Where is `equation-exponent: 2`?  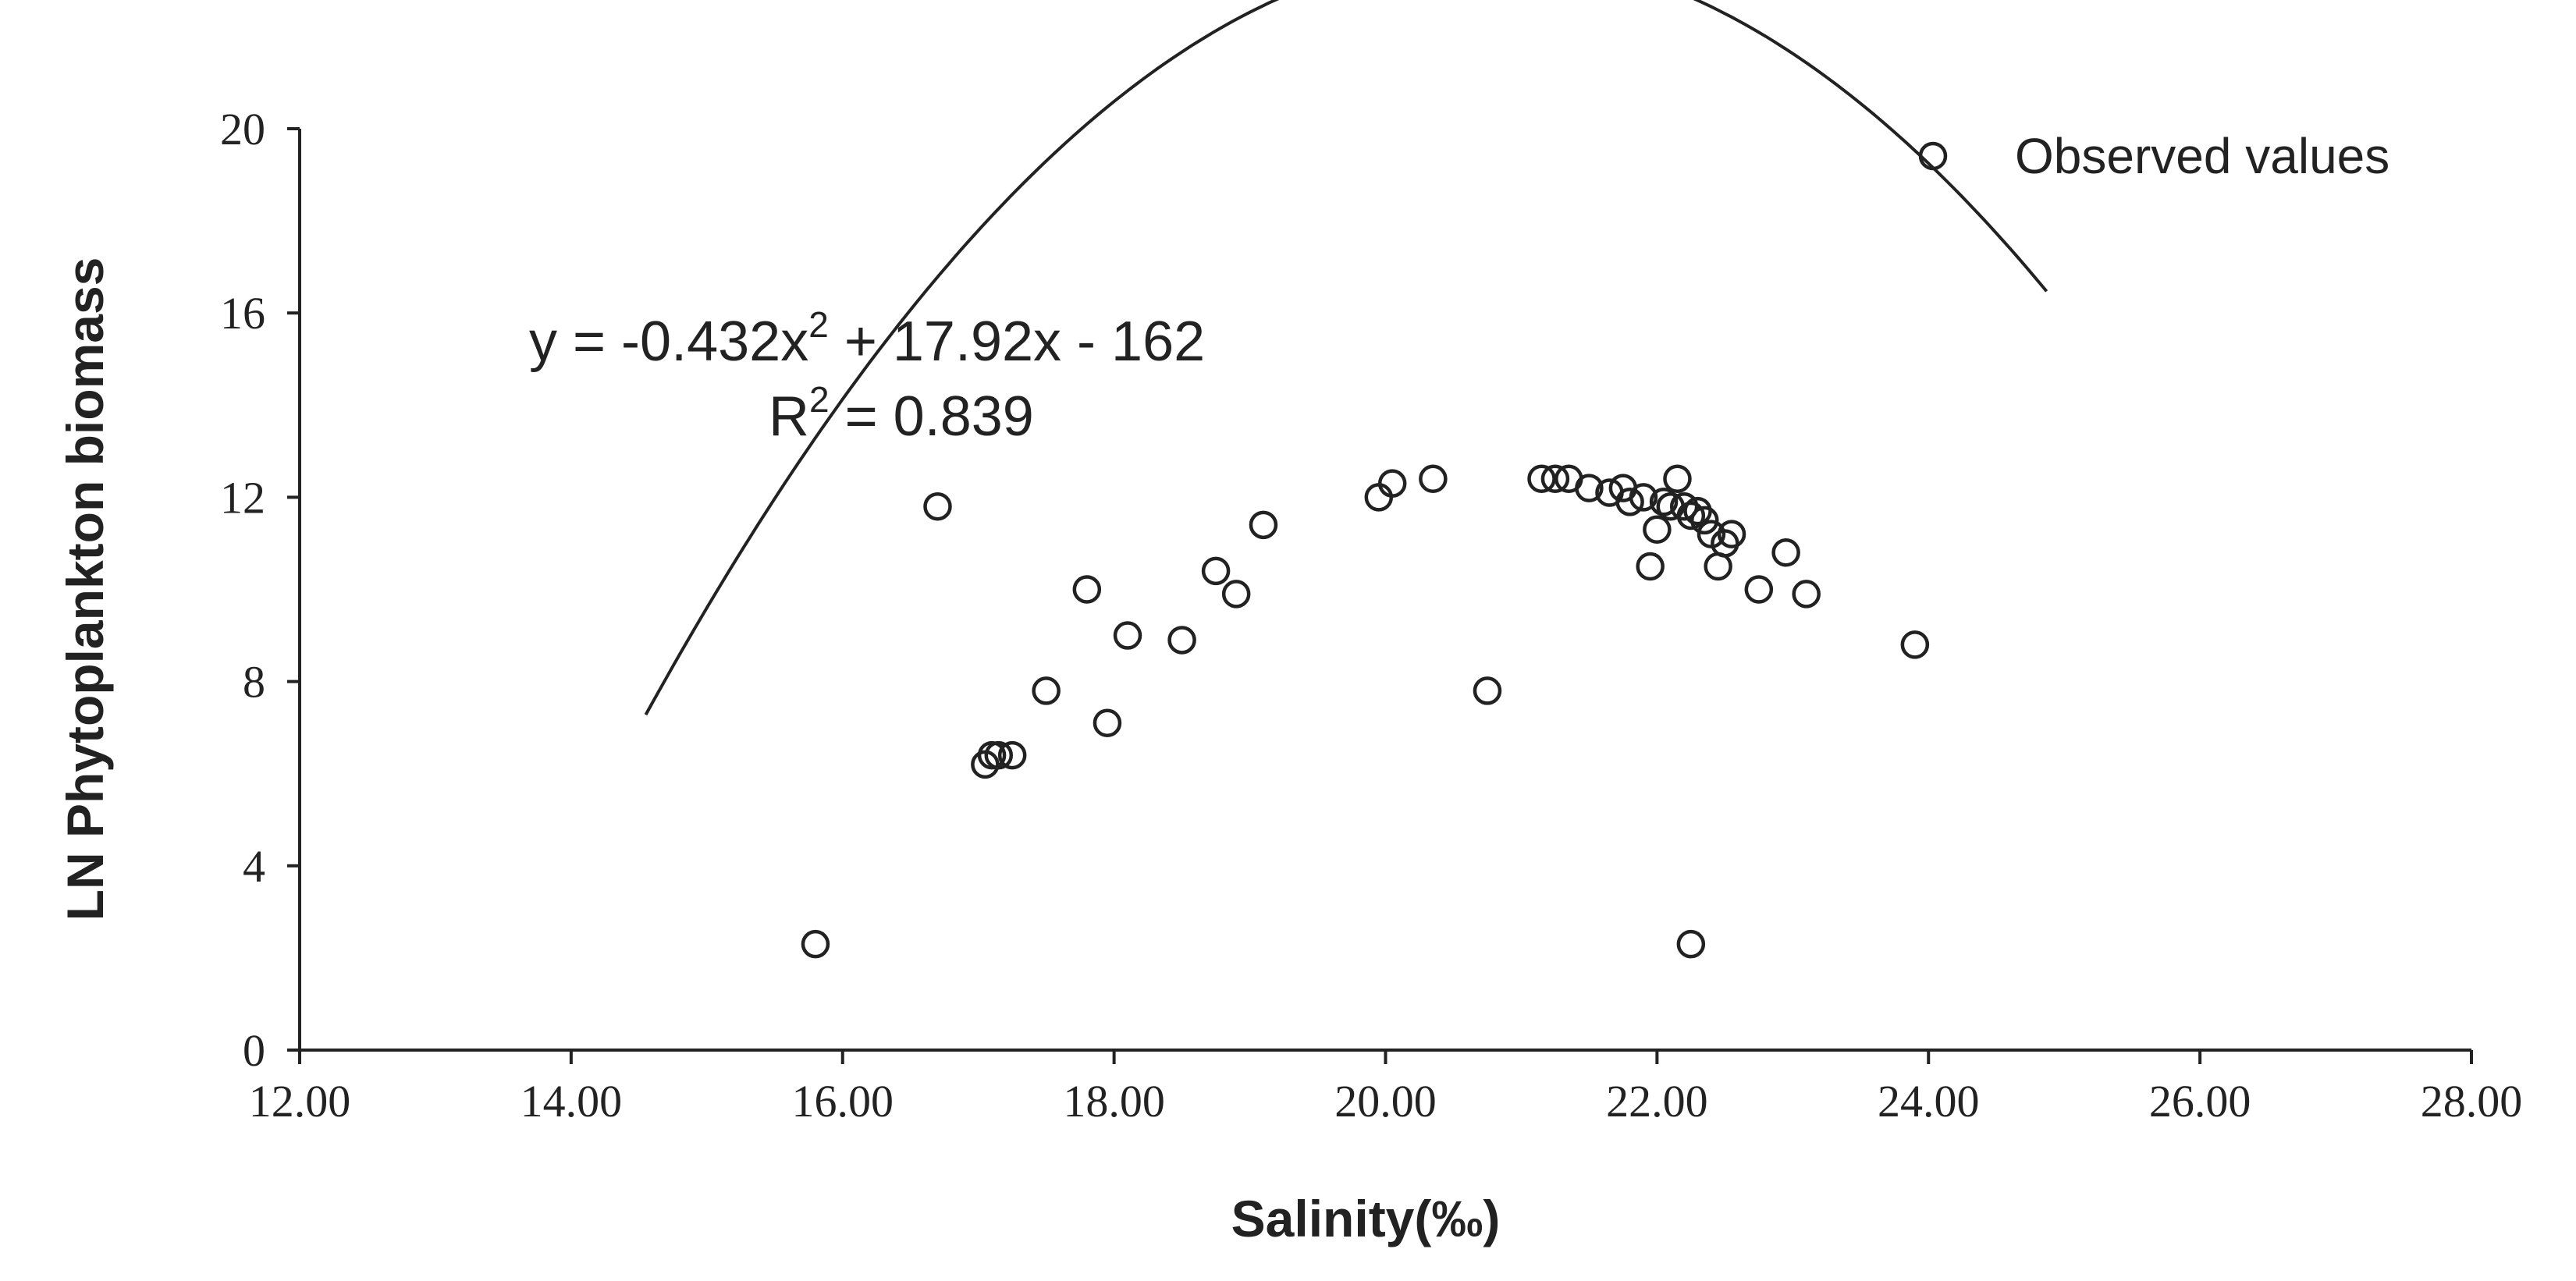
equation-exponent: 2 is located at coordinates (819, 324).